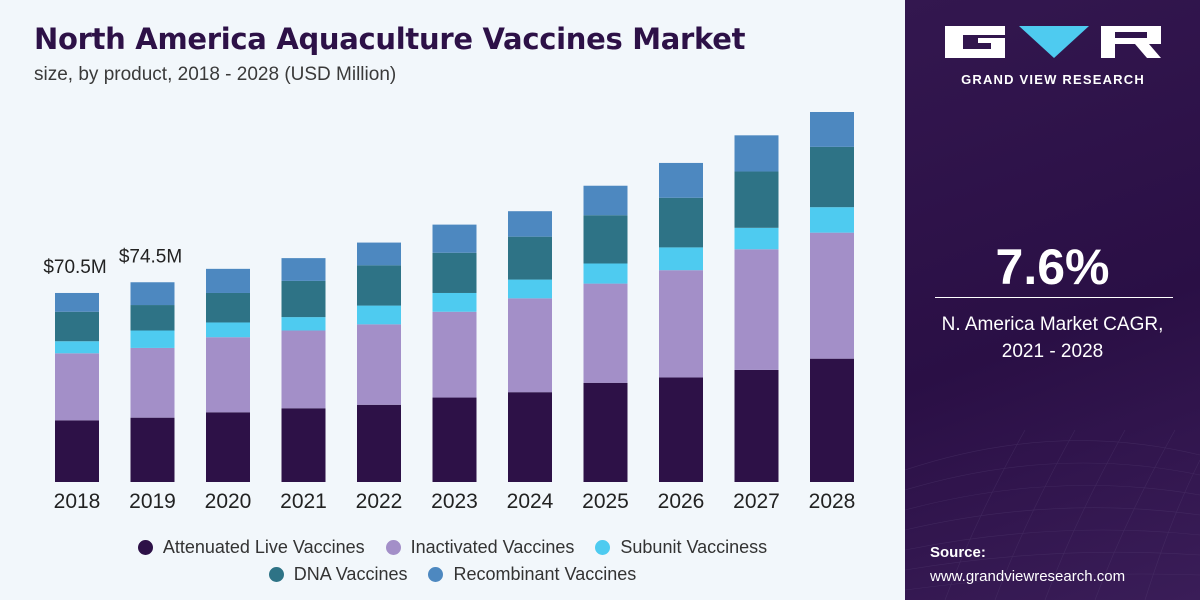 This screenshot has height=600, width=1200. Describe the element at coordinates (393, 547) in the screenshot. I see `legend-swatch-inactivated` at that location.